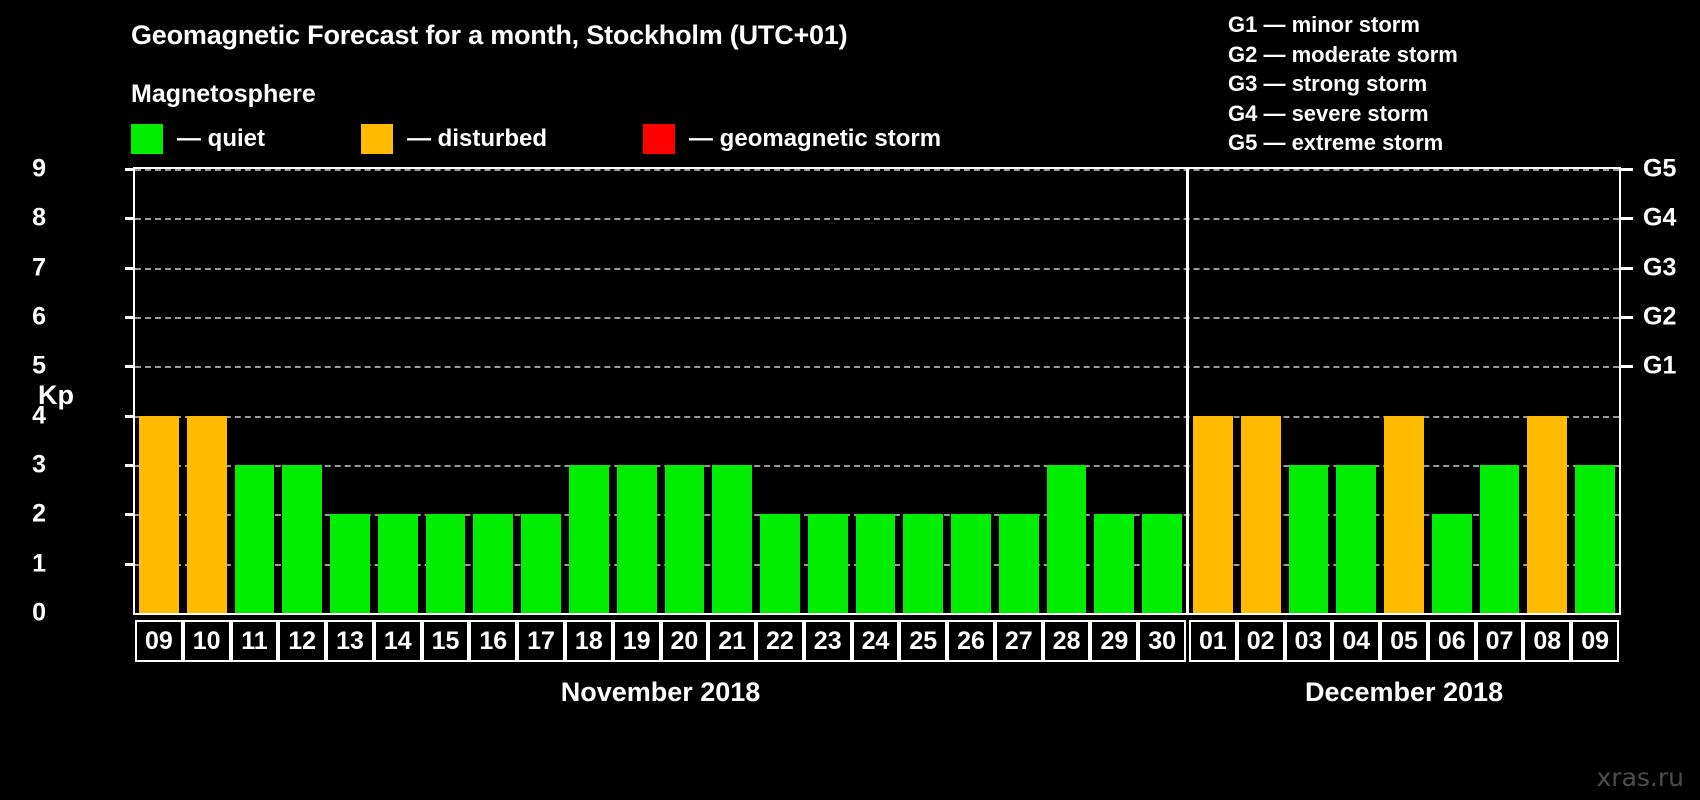  What do you see at coordinates (39, 316) in the screenshot?
I see `y-tick-label-6: 6` at bounding box center [39, 316].